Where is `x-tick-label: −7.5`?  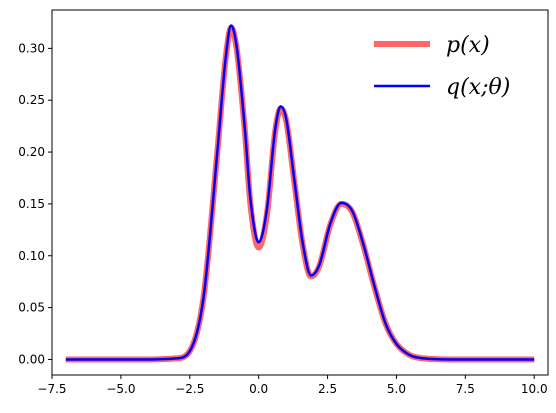 x-tick-label: −7.5 is located at coordinates (51, 389).